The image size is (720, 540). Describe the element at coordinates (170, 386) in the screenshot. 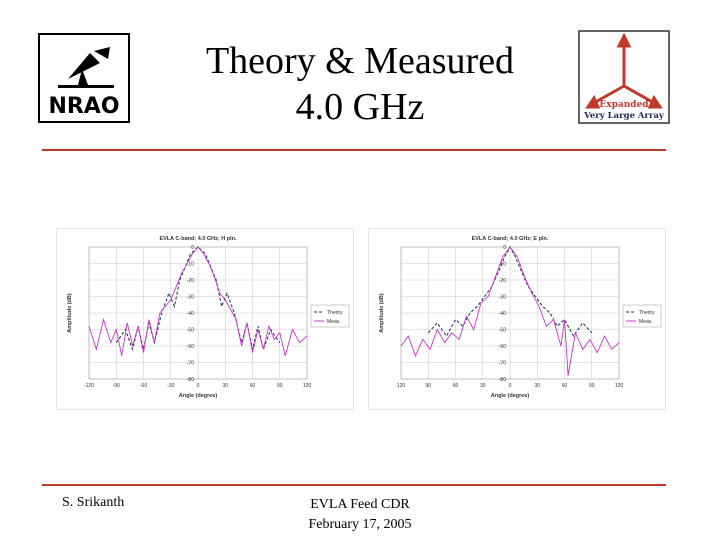

I see `x-tick-label: -30` at that location.